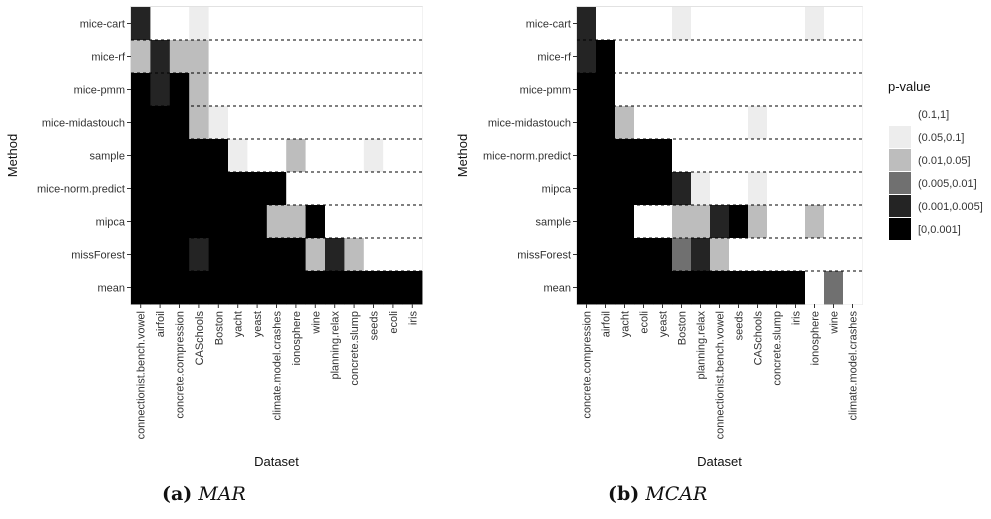 Image resolution: width=991 pixels, height=519 pixels. I want to click on x-tick-label: concrete.slump, so click(355, 348).